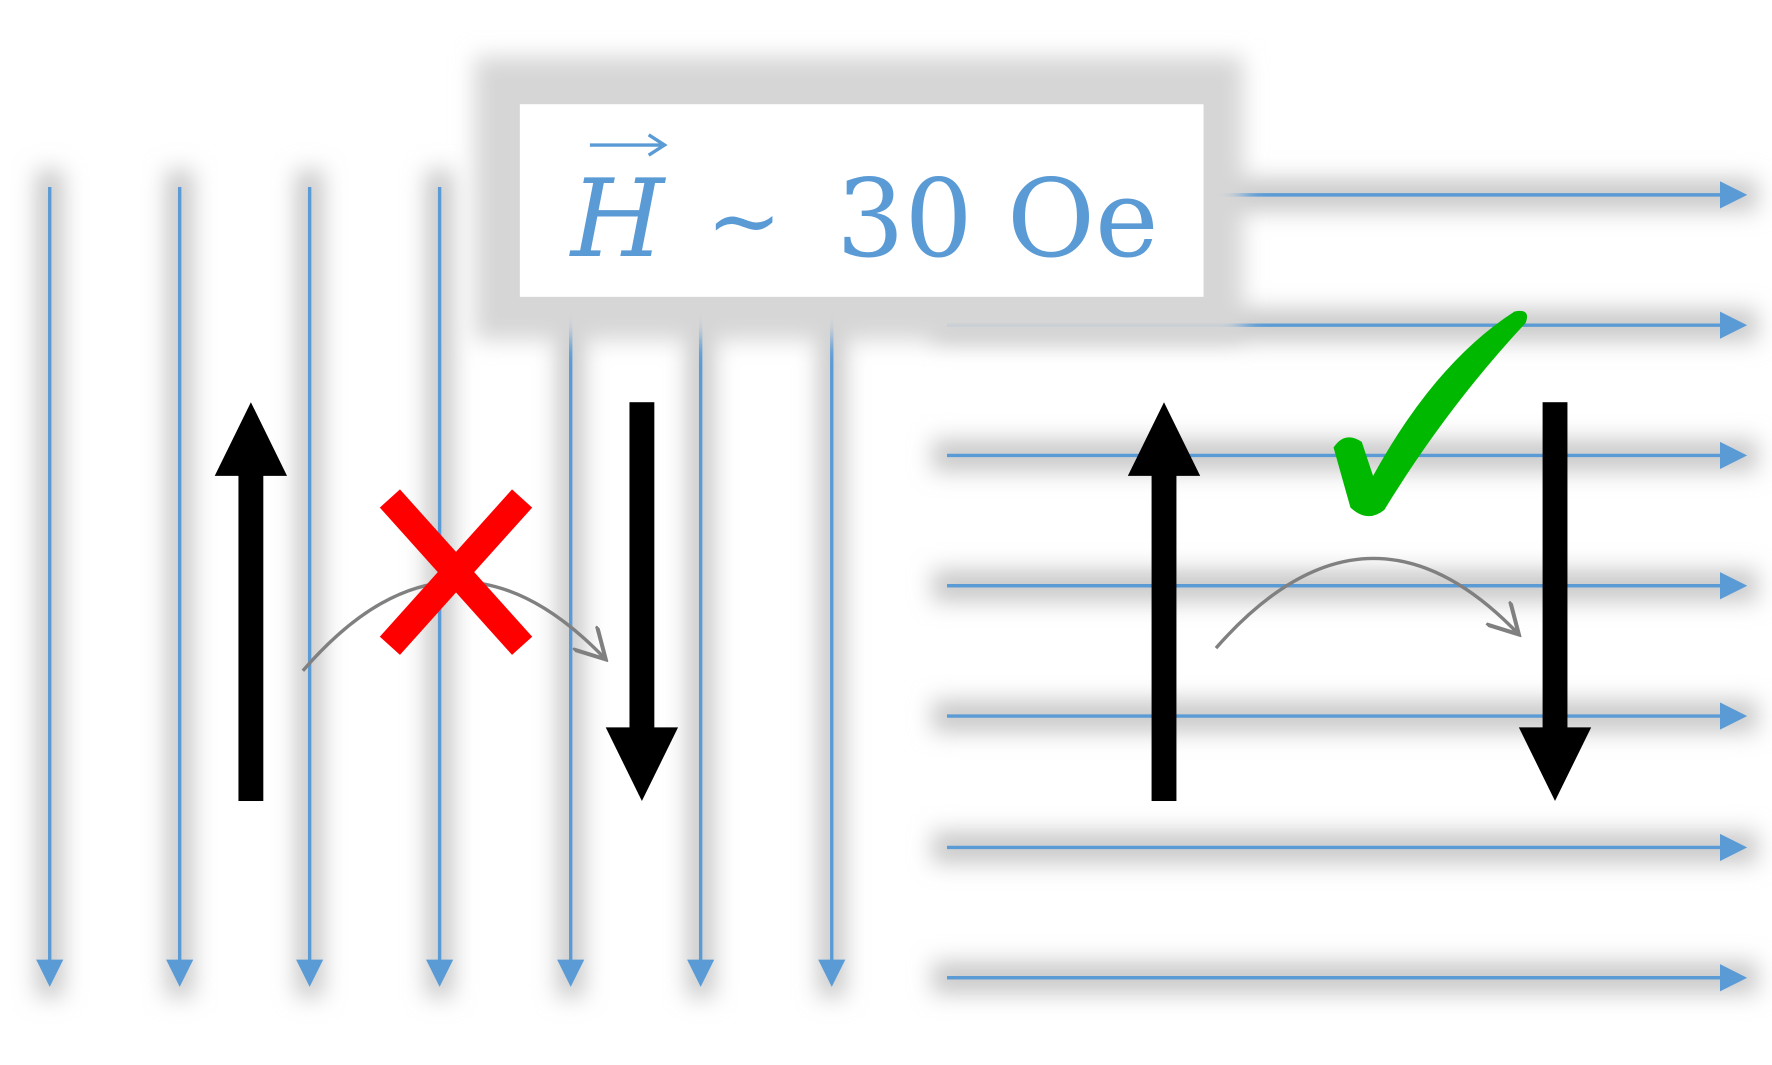 This screenshot has height=1065, width=1772. What do you see at coordinates (1164, 602) in the screenshot?
I see `spin-up-arrow-right` at bounding box center [1164, 602].